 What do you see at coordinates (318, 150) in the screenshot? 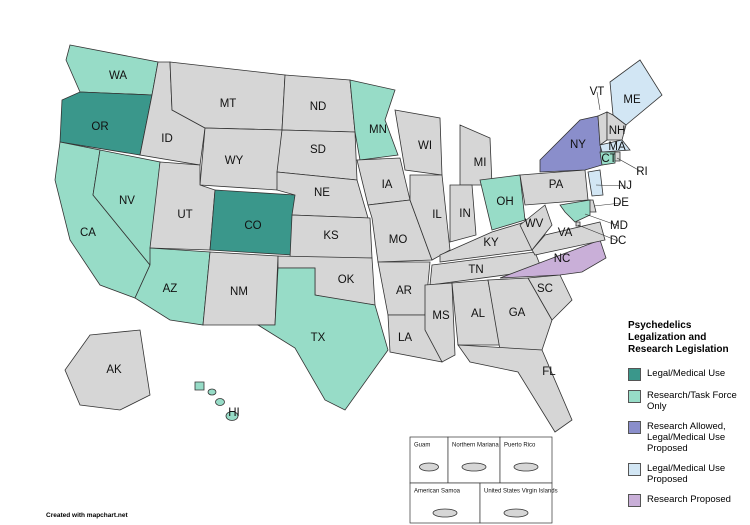
I see `state-label: SD` at bounding box center [318, 150].